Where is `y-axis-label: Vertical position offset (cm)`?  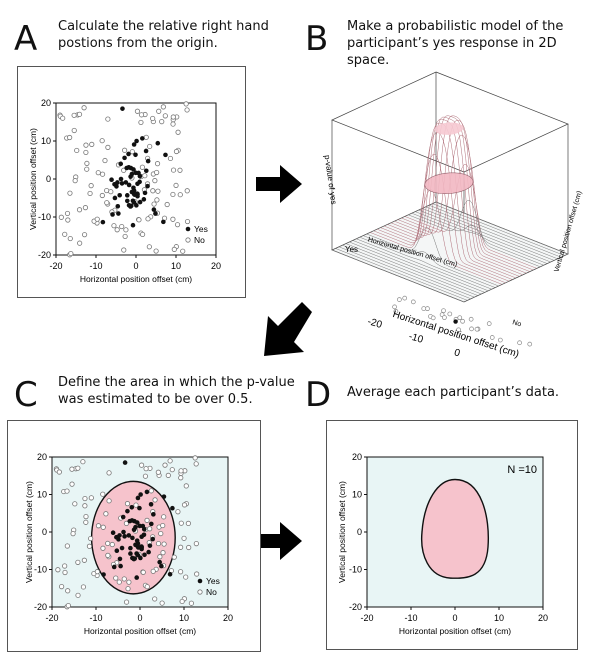
y-axis-label: Vertical position offset (cm) is located at coordinates (33, 179).